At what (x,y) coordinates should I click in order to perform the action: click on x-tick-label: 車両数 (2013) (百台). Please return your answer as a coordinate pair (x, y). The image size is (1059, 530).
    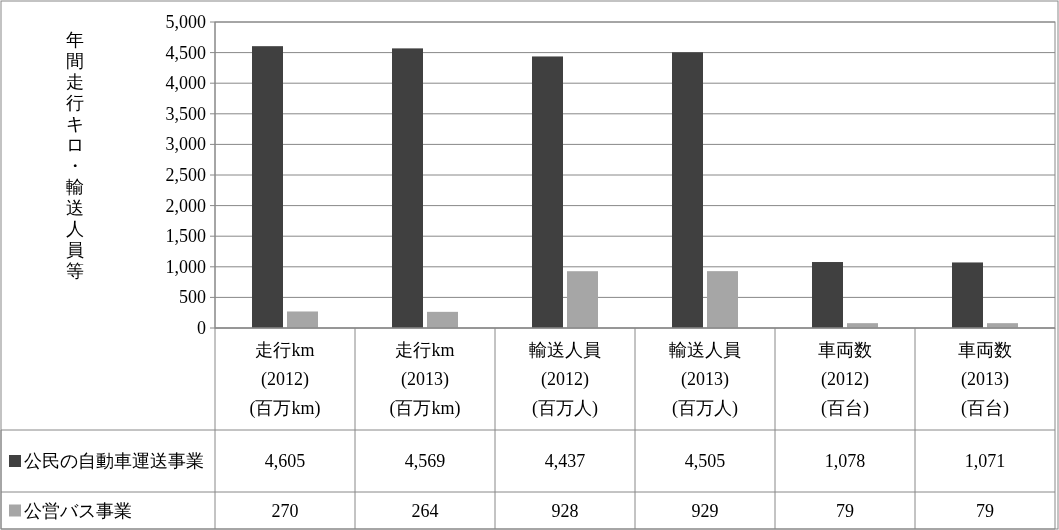
    Looking at the image, I should click on (985, 379).